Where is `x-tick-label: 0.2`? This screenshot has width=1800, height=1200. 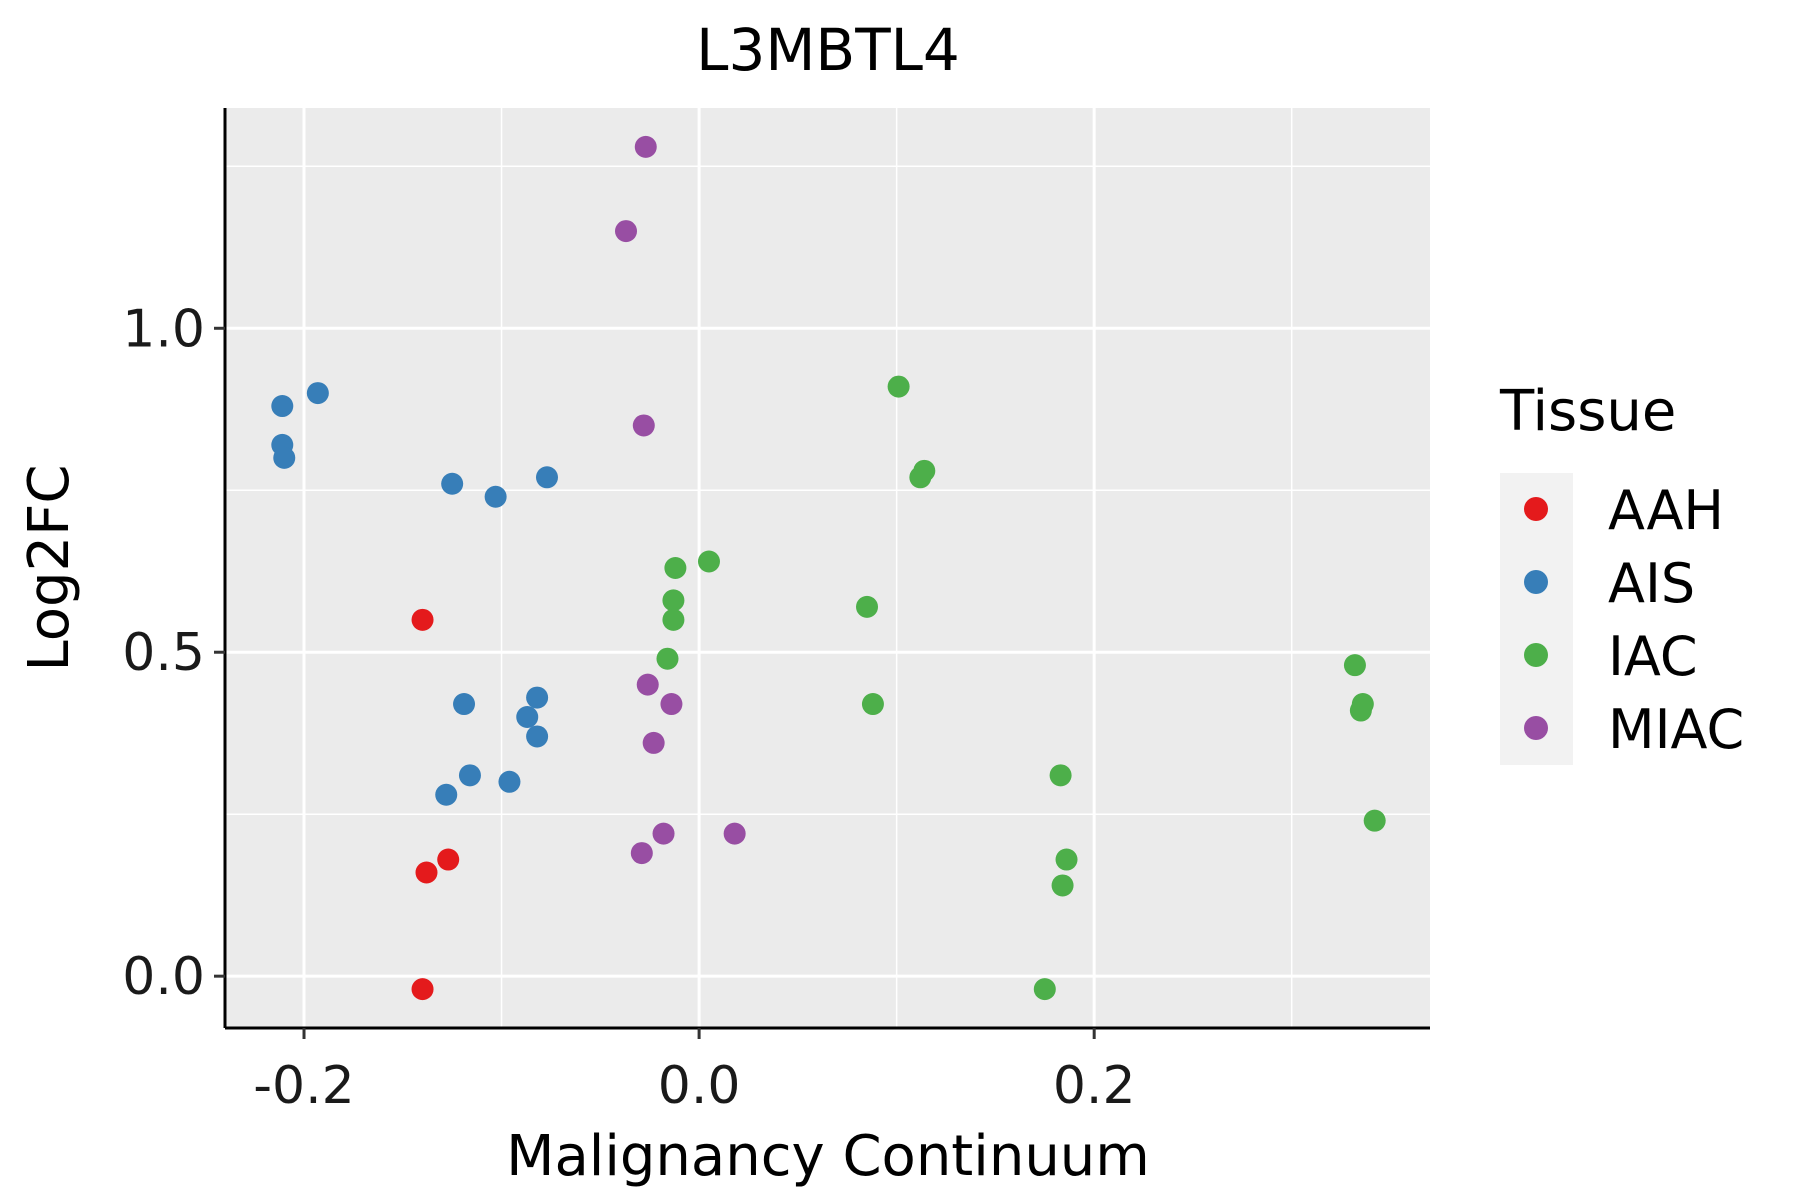
x-tick-label: 0.2 is located at coordinates (1094, 1086).